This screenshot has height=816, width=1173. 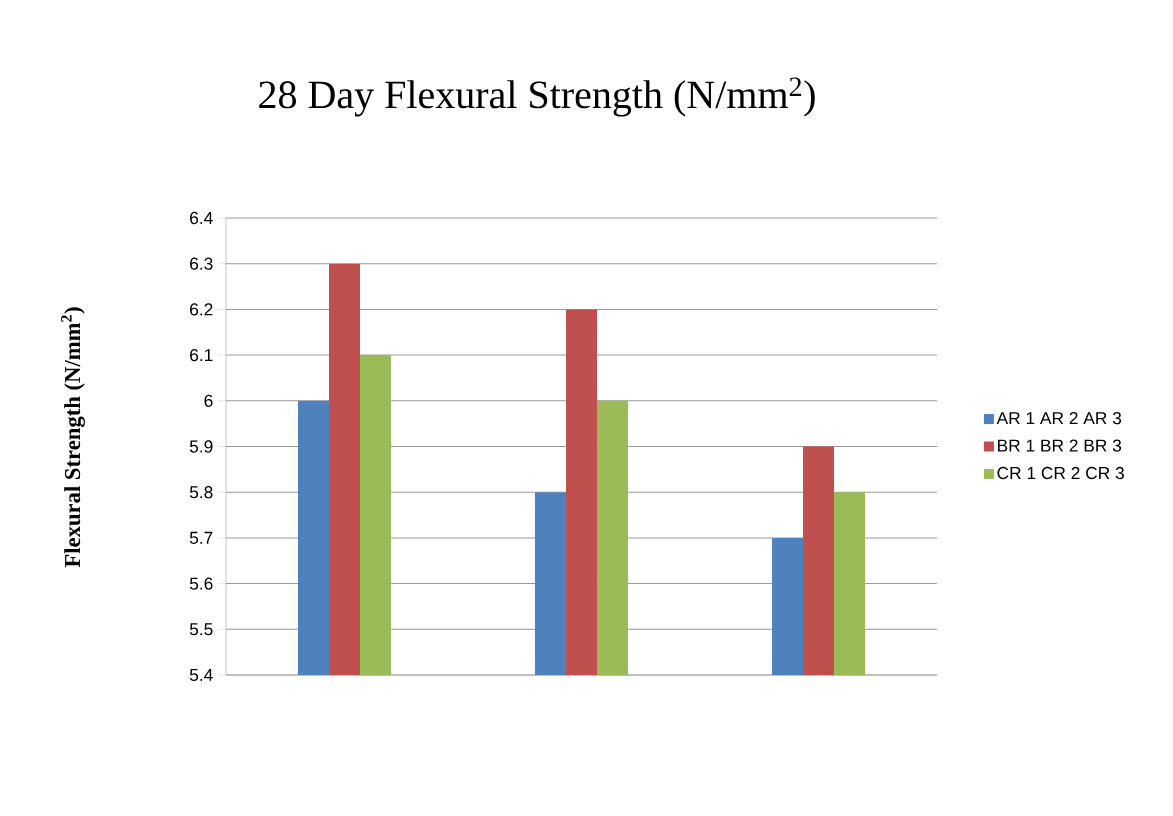 What do you see at coordinates (201, 218) in the screenshot?
I see `y-tick-label: 6.4` at bounding box center [201, 218].